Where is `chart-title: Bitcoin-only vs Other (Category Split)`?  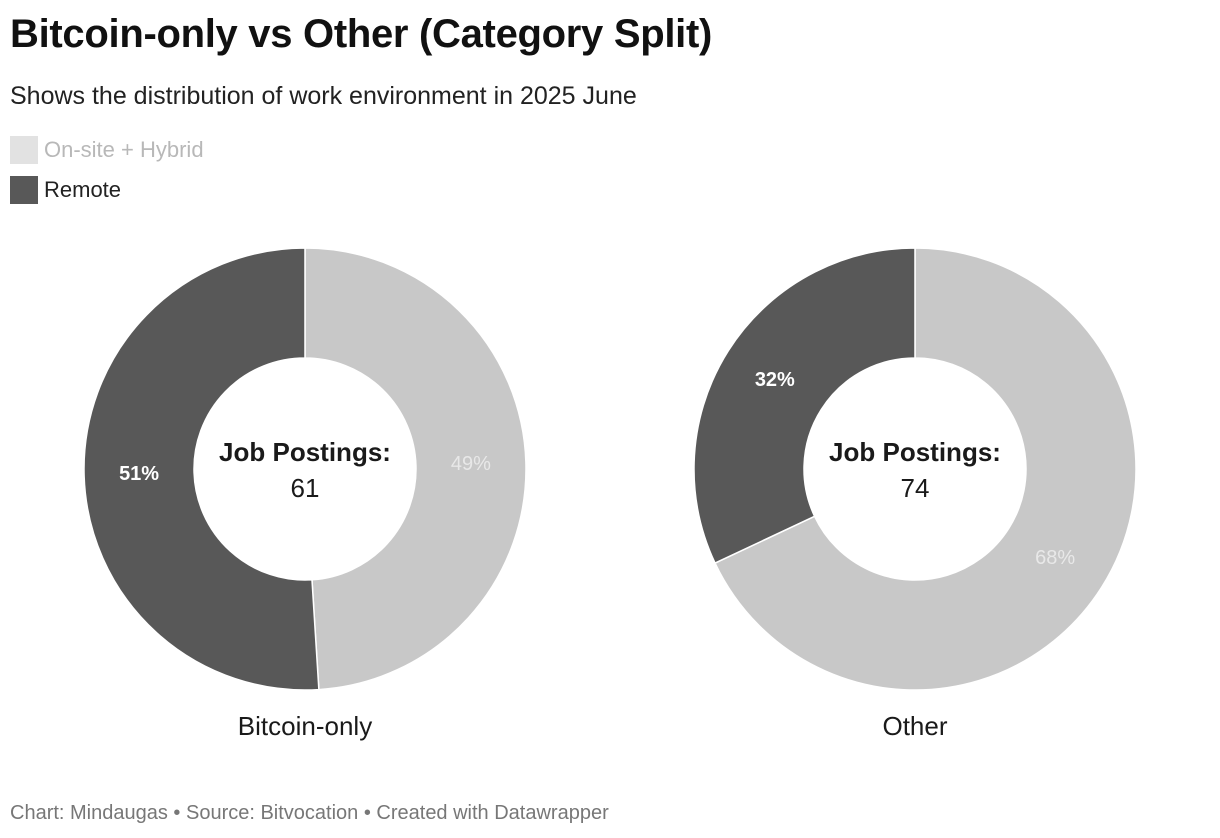 chart-title: Bitcoin-only vs Other (Category Split) is located at coordinates (361, 34).